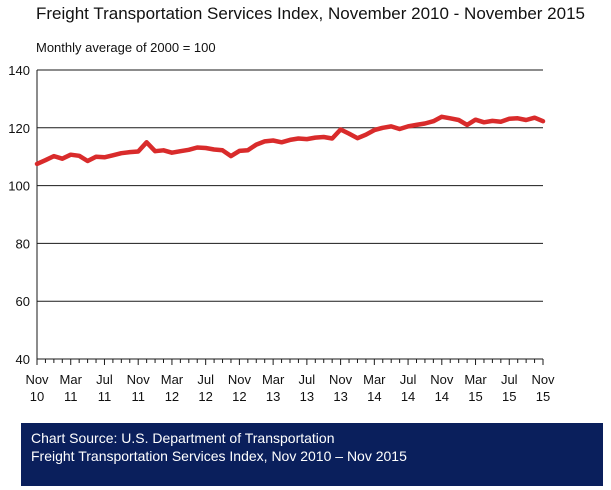 This screenshot has height=490, width=611. Describe the element at coordinates (19, 70) in the screenshot. I see `y-tick-label-140: 140` at that location.